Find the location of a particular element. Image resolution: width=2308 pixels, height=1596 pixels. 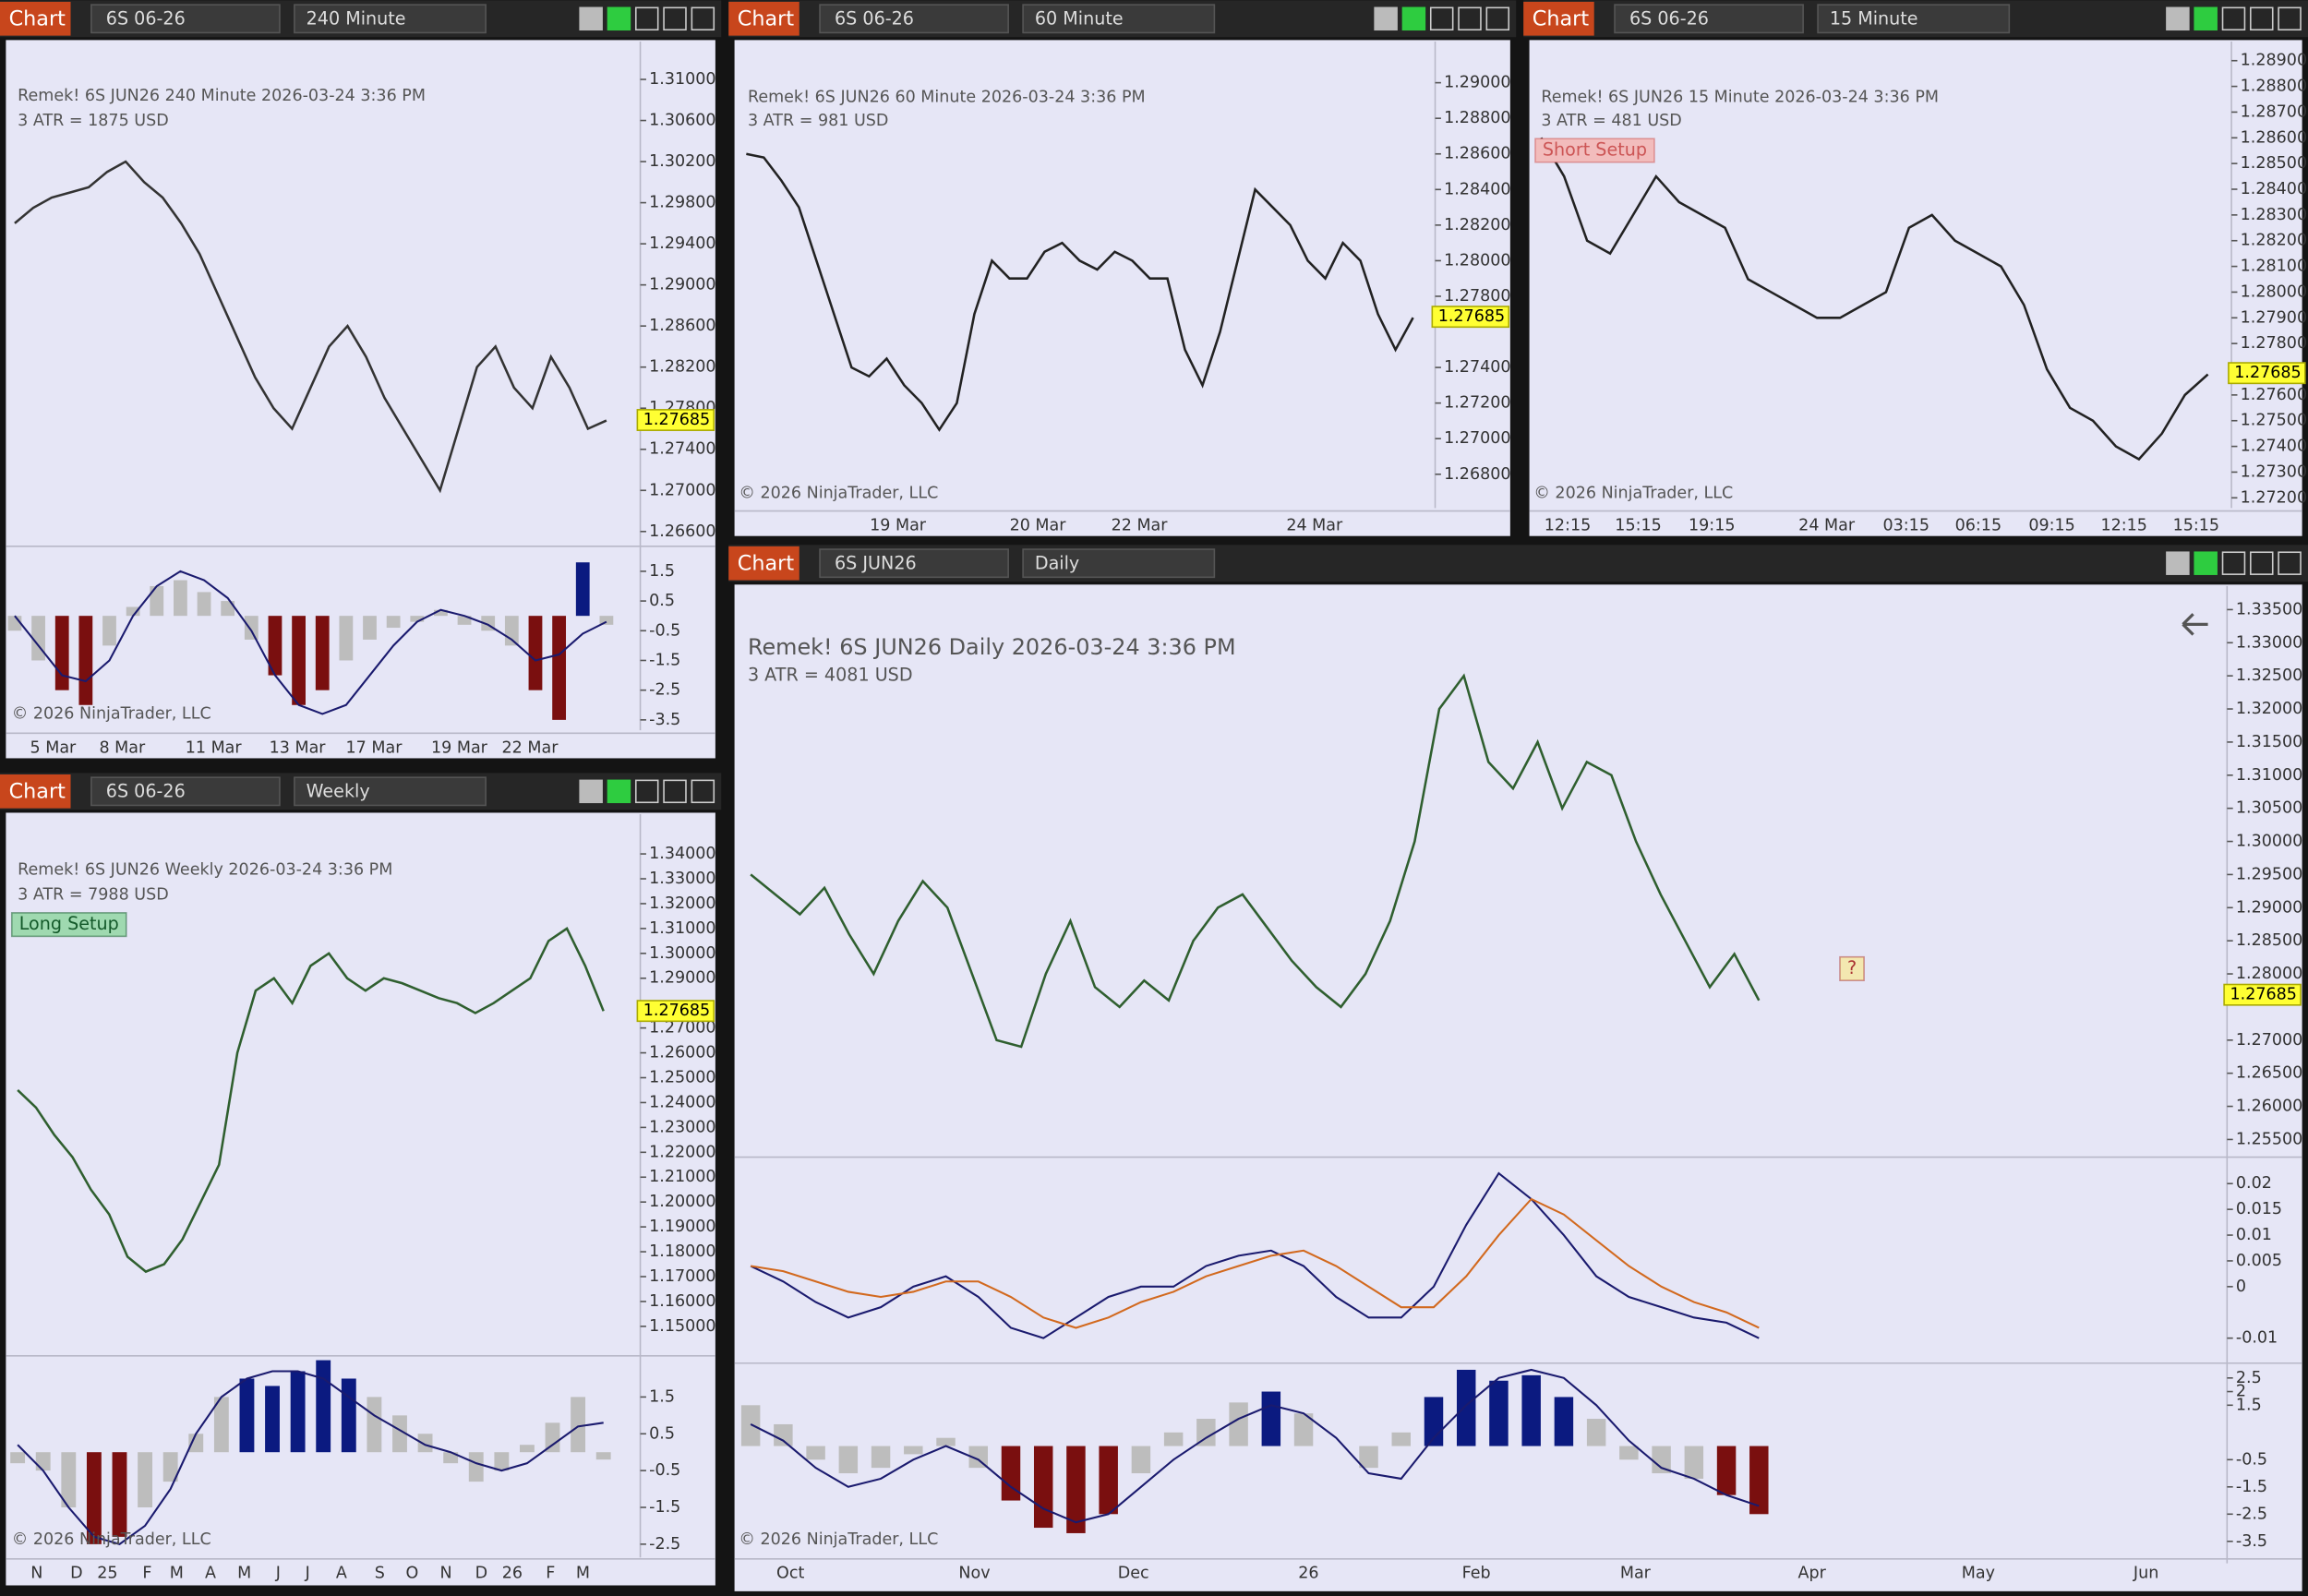

time-label: 26 is located at coordinates (1308, 1574).